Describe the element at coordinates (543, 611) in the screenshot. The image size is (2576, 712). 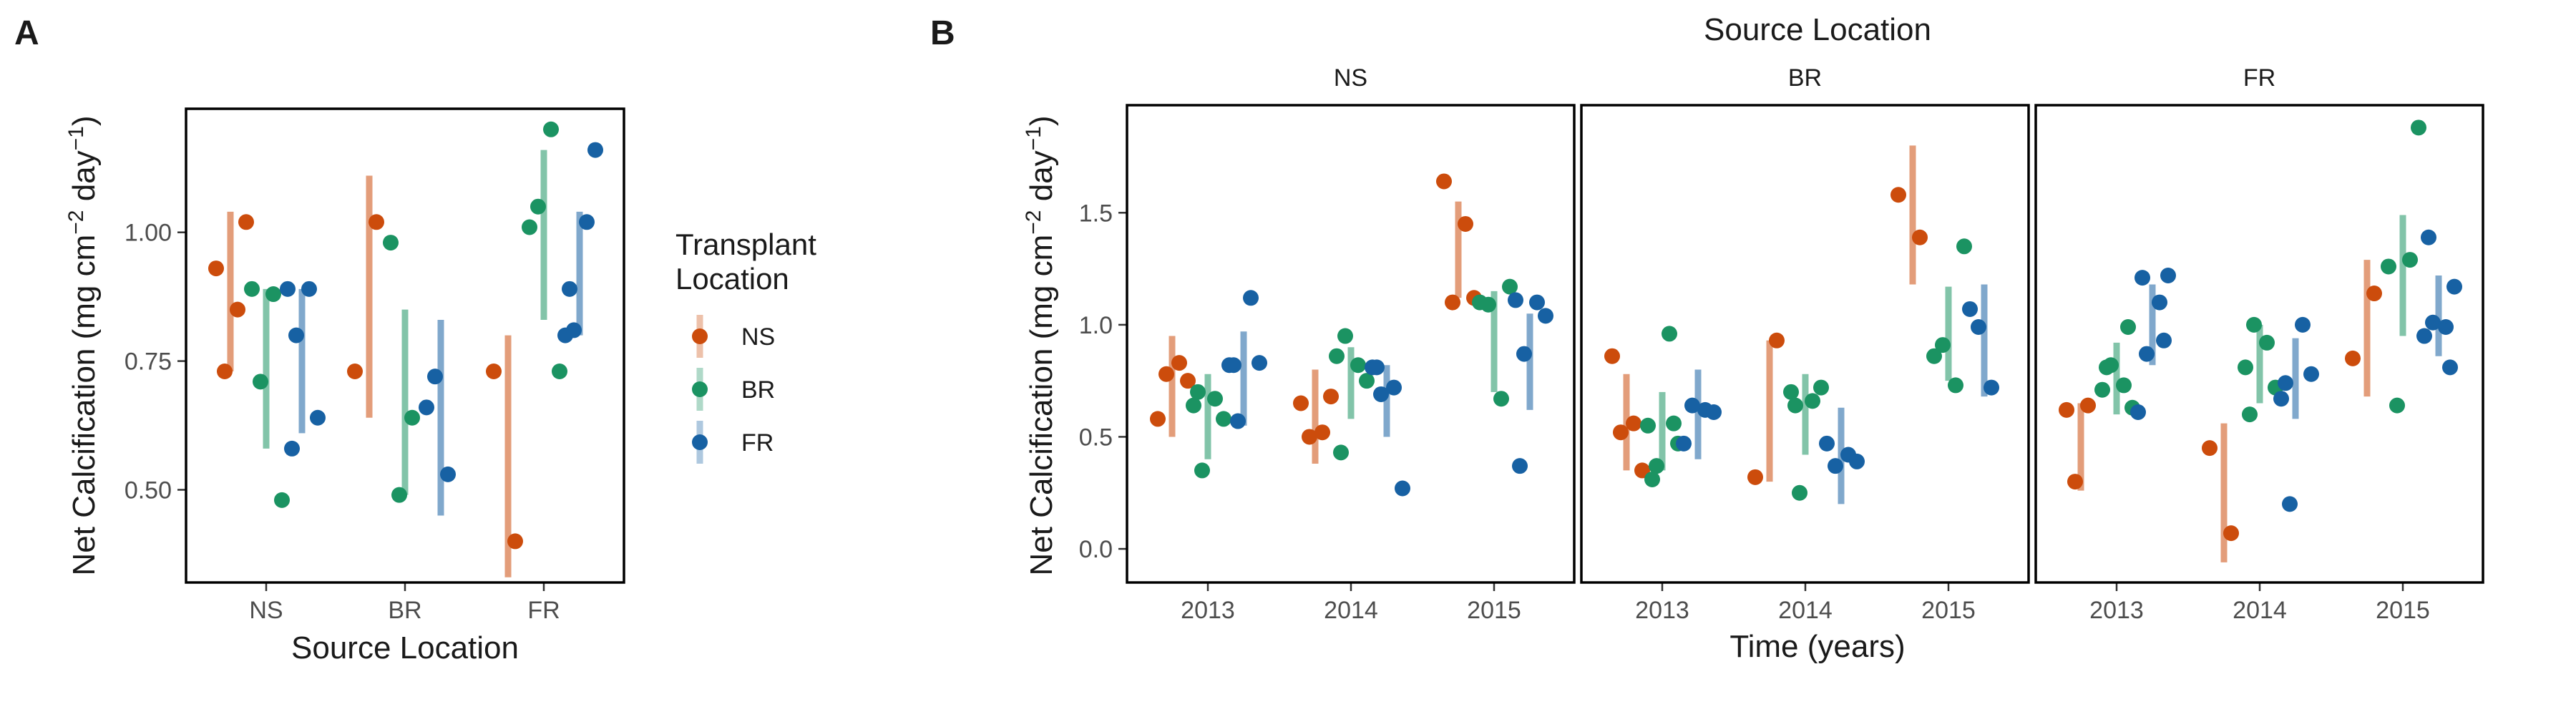
I see `panel-a-x-tick-label: FR` at that location.